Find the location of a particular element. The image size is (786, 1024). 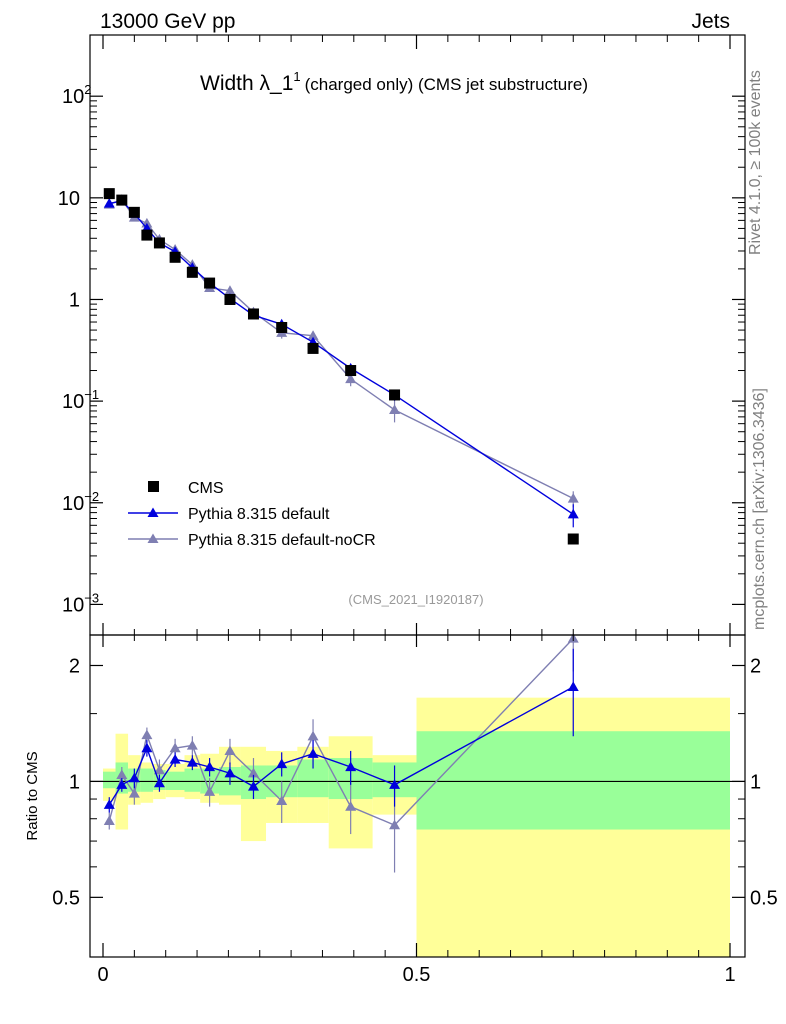

main-ytick-label: 10⁻³ is located at coordinates (80, 603).